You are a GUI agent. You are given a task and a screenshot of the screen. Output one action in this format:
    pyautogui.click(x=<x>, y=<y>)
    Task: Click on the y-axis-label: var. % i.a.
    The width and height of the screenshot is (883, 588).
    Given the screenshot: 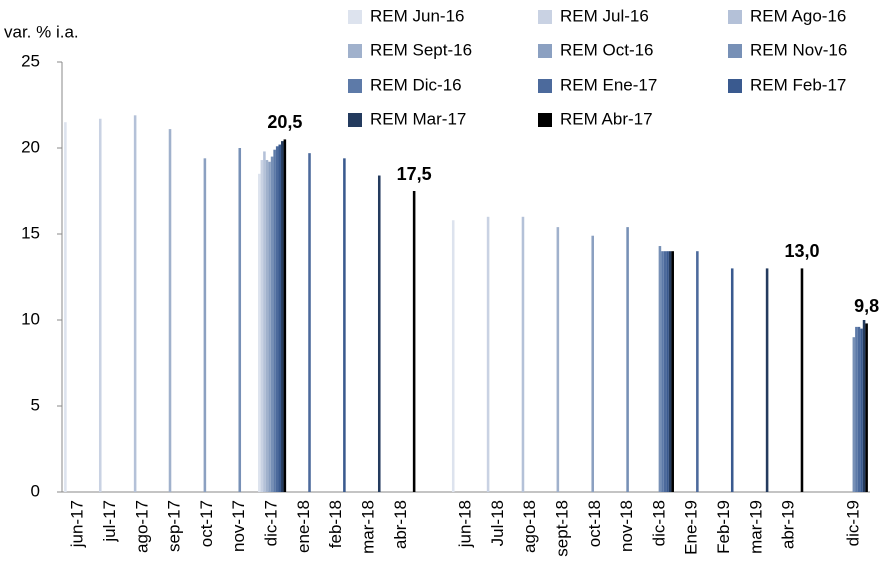 What is the action you would take?
    pyautogui.click(x=41, y=31)
    